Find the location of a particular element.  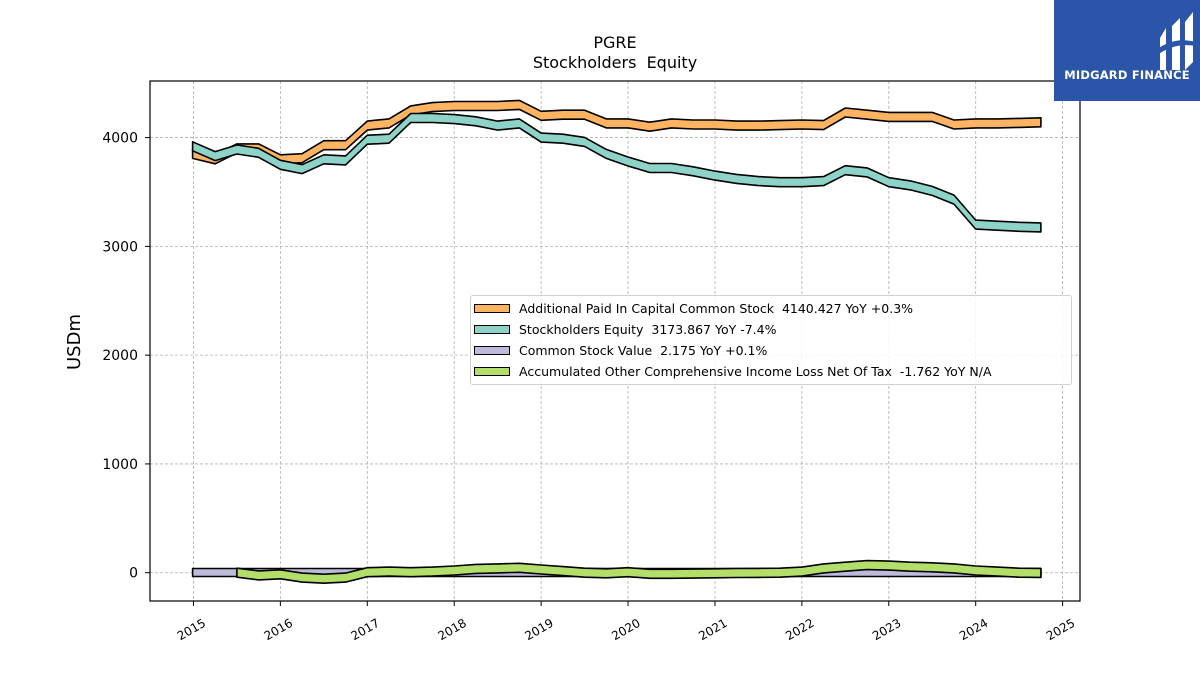

x-tick-label: 2025 is located at coordinates (1060, 629).